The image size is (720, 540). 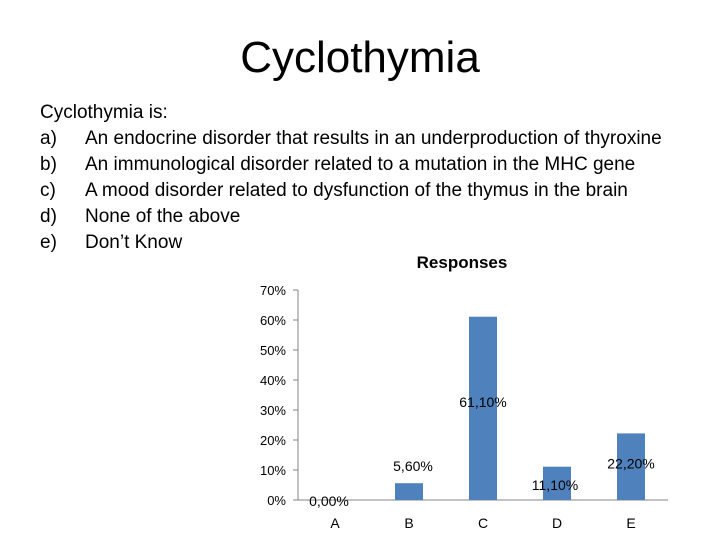 What do you see at coordinates (48, 138) in the screenshot?
I see `option-letter: a)` at bounding box center [48, 138].